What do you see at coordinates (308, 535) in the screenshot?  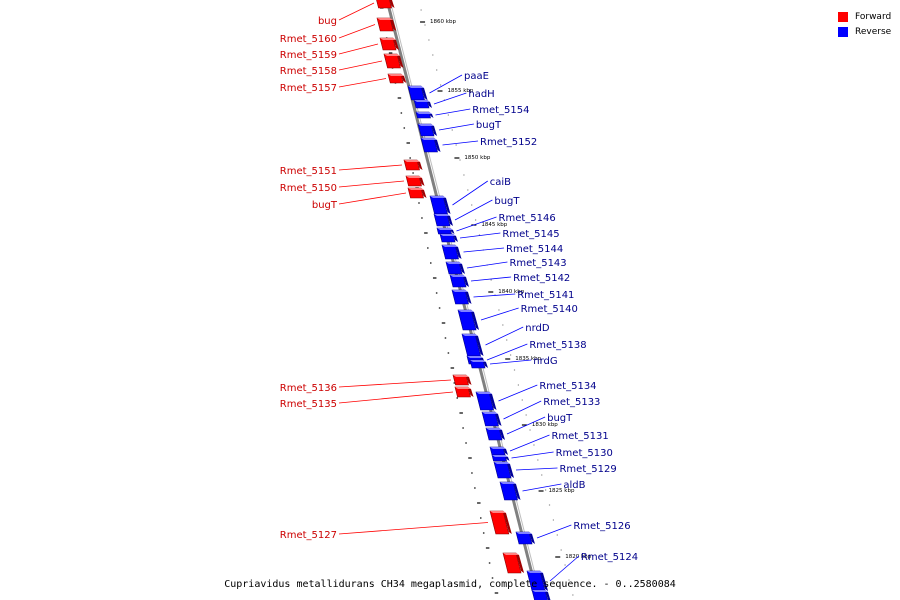 I see `forward-gene-label: Rmet_5127` at bounding box center [308, 535].